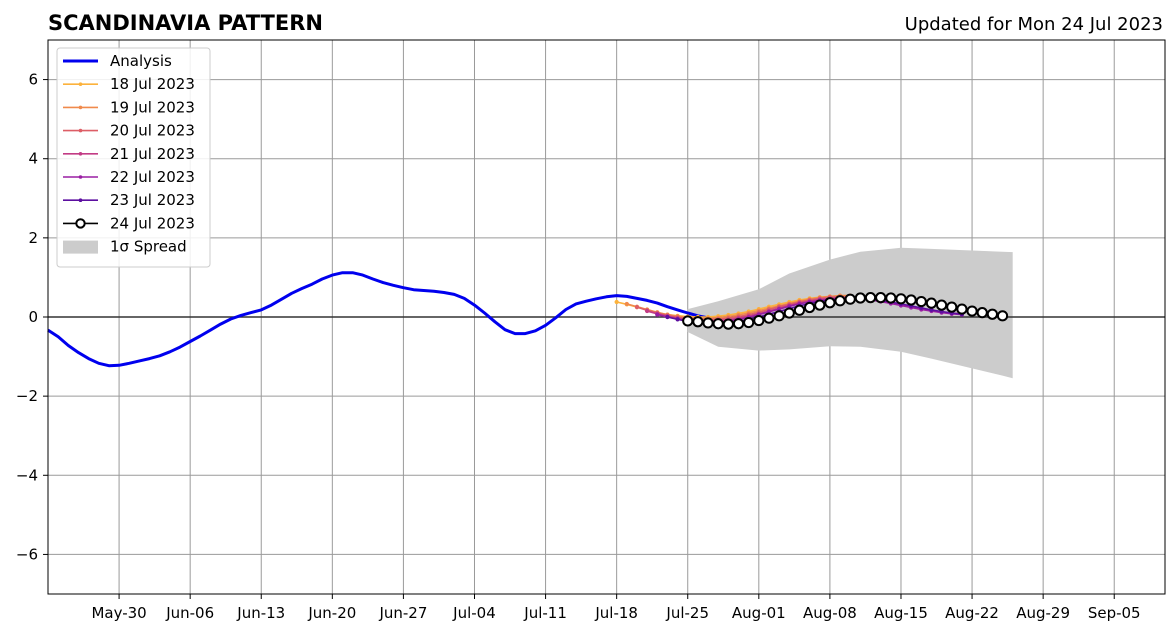 Image resolution: width=1176 pixels, height=633 pixels. Describe the element at coordinates (27, 554) in the screenshot. I see `y-tick-label: −6` at that location.